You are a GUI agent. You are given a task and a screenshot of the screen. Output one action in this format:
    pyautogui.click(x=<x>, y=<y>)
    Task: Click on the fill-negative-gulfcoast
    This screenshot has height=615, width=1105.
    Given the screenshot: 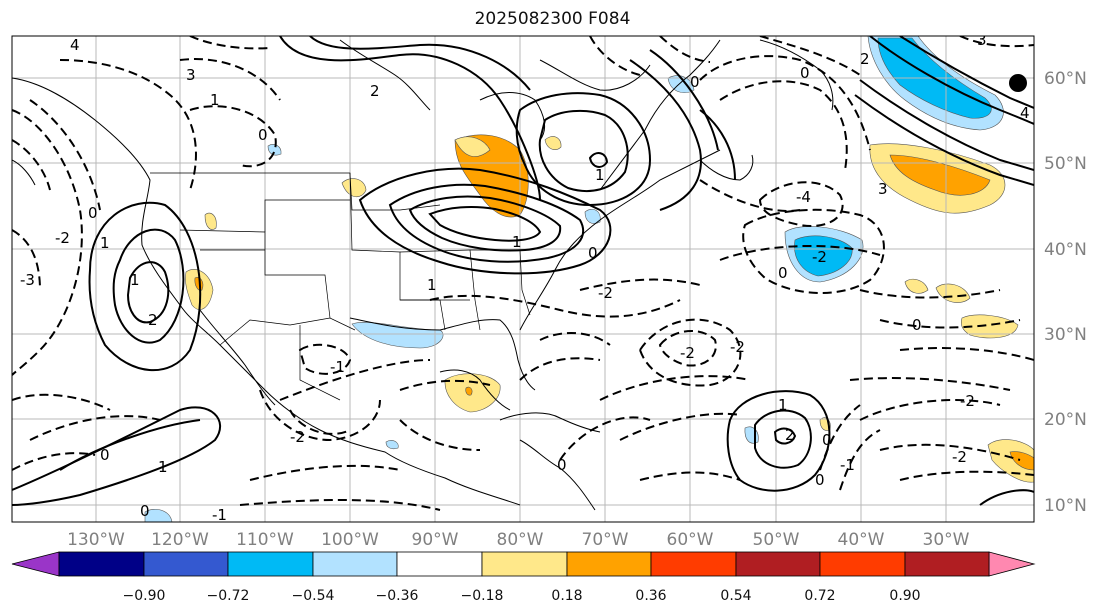 What is the action you would take?
    pyautogui.click(x=397, y=335)
    